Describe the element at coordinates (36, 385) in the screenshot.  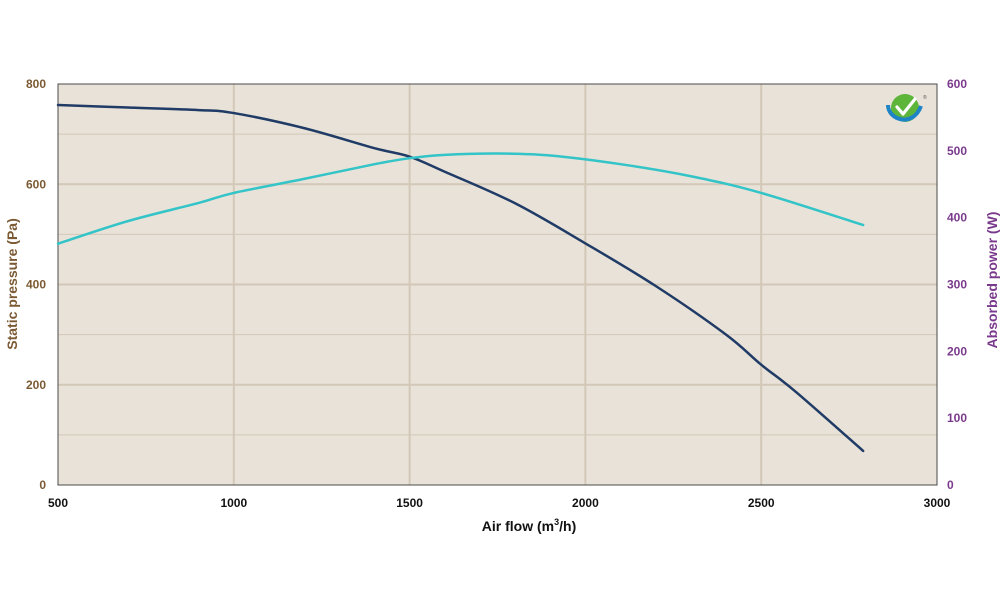
I see `y-tick-label: 200` at that location.